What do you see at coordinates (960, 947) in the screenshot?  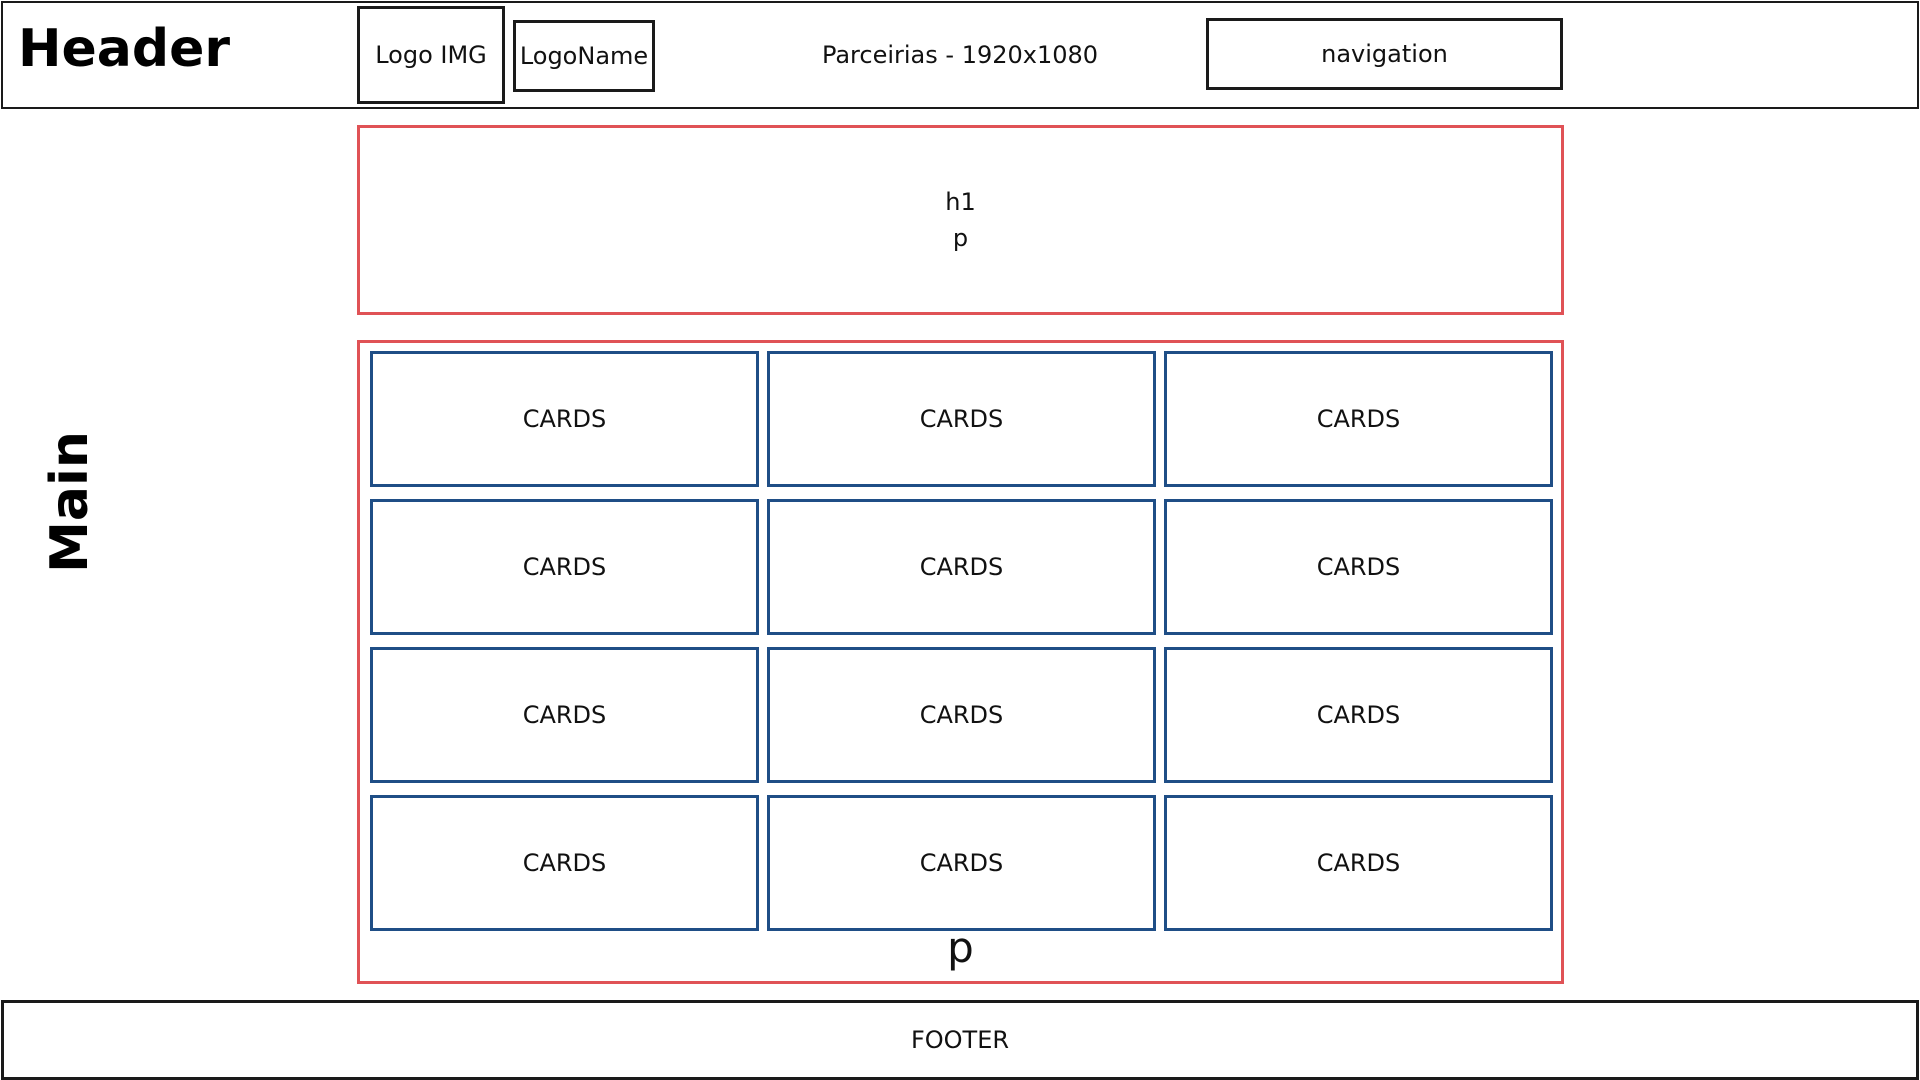 I see `cards-paragraph: p` at bounding box center [960, 947].